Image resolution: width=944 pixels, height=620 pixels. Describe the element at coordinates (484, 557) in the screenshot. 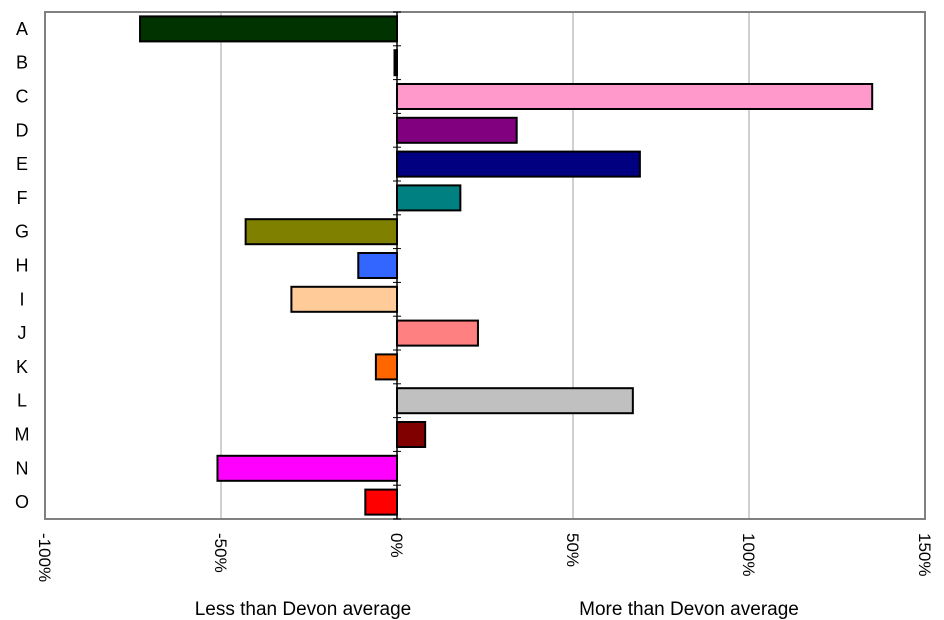

I see `x-tick-labels: -100% -50% 0% 50% 100% 150%` at that location.